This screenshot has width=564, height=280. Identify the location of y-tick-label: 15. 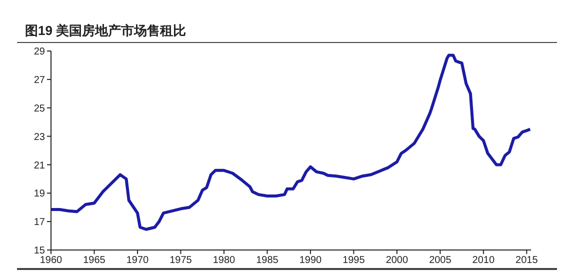
(40, 251).